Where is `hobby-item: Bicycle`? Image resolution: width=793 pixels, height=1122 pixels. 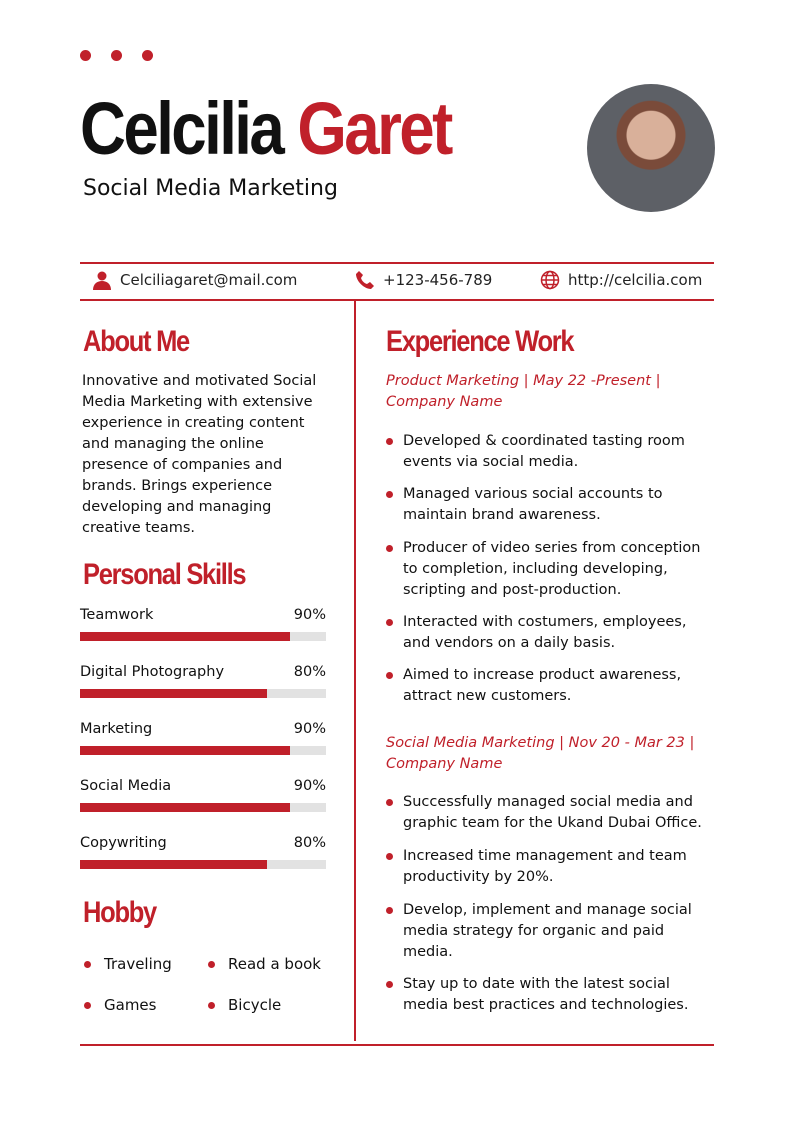
hobby-item: Bicycle is located at coordinates (244, 1005).